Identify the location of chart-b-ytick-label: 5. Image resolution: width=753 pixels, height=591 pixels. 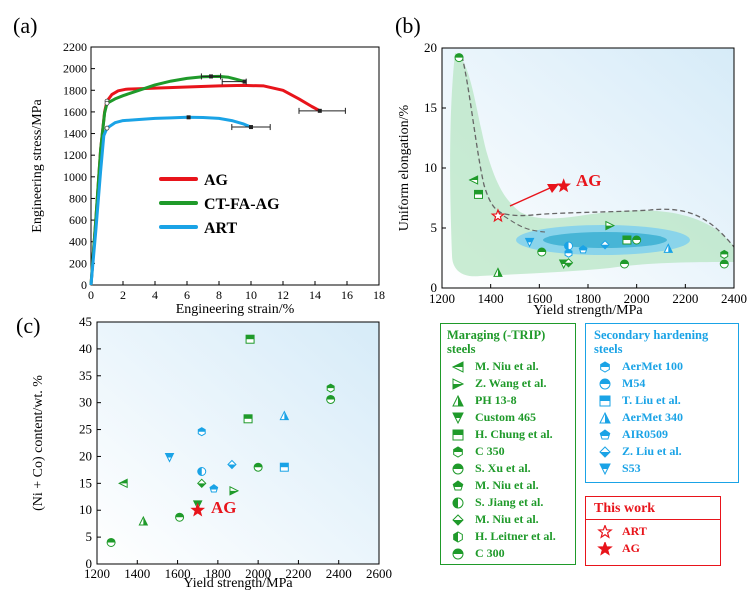
(434, 227).